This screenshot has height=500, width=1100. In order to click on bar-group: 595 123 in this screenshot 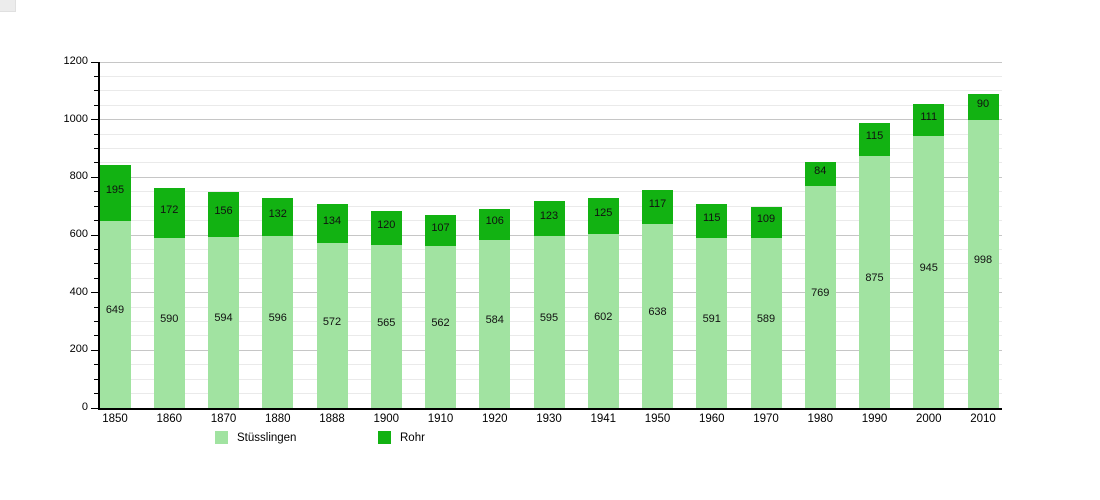, I will do `click(549, 304)`.